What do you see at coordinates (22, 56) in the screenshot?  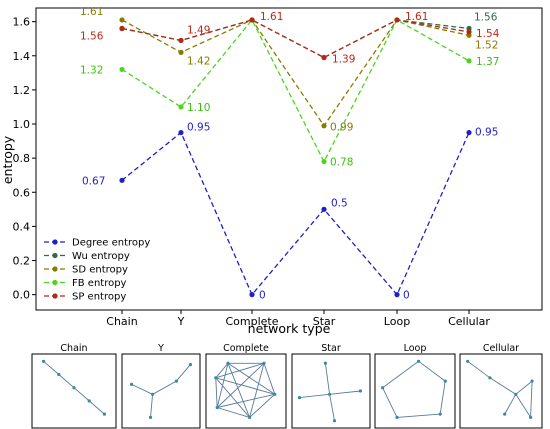 I see `y-tick-label: 1.4` at bounding box center [22, 56].